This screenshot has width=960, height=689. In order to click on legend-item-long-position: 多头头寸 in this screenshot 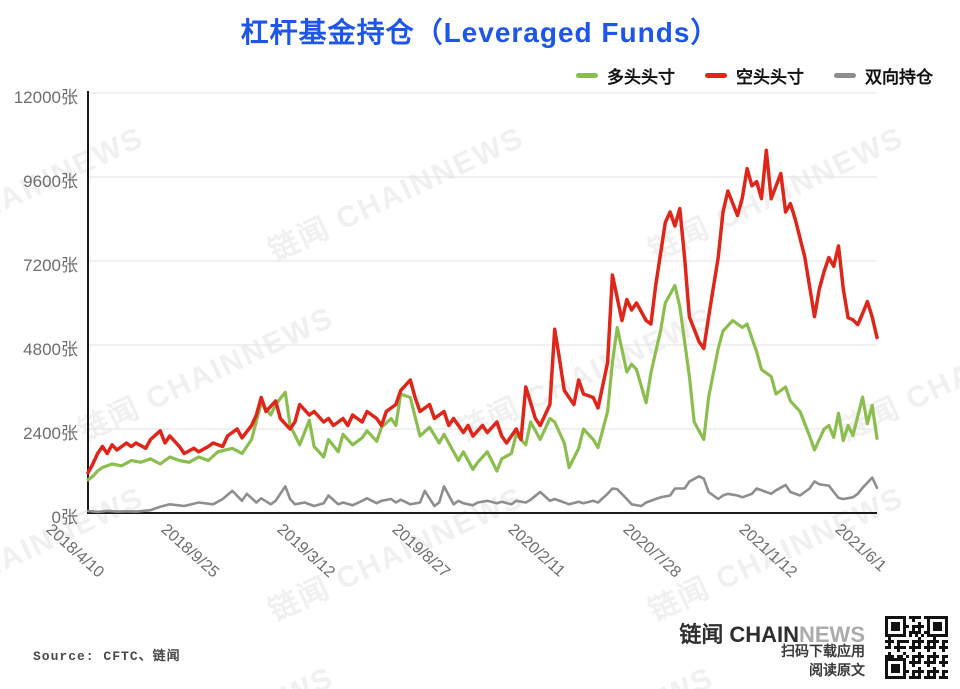, I will do `click(625, 75)`.